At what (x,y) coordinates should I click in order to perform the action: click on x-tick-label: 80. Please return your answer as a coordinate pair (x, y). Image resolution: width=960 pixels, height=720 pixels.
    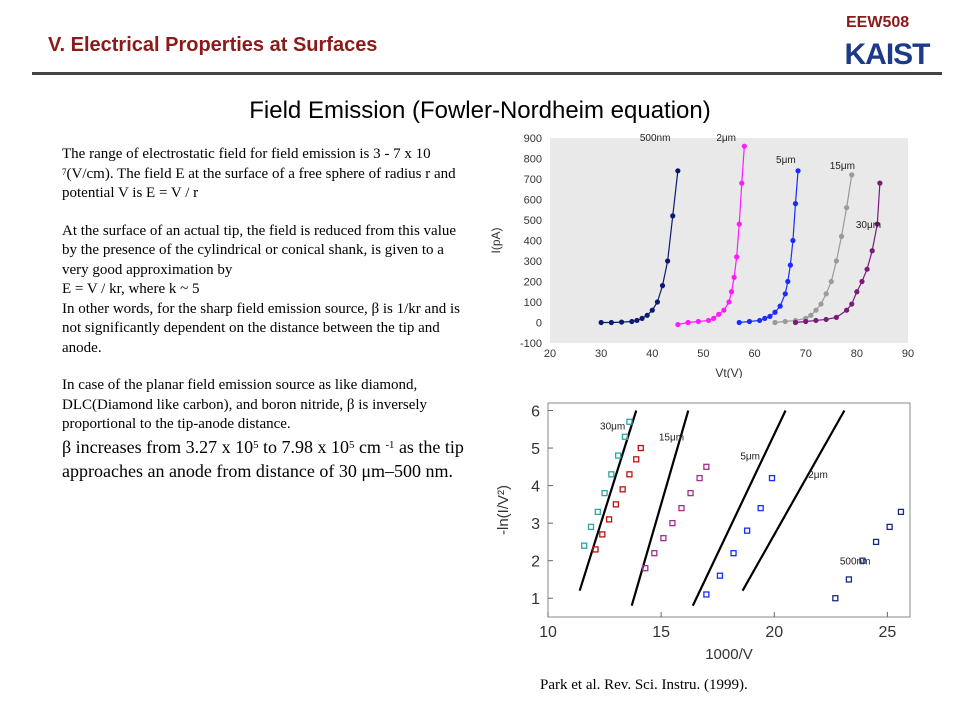
    Looking at the image, I should click on (857, 354).